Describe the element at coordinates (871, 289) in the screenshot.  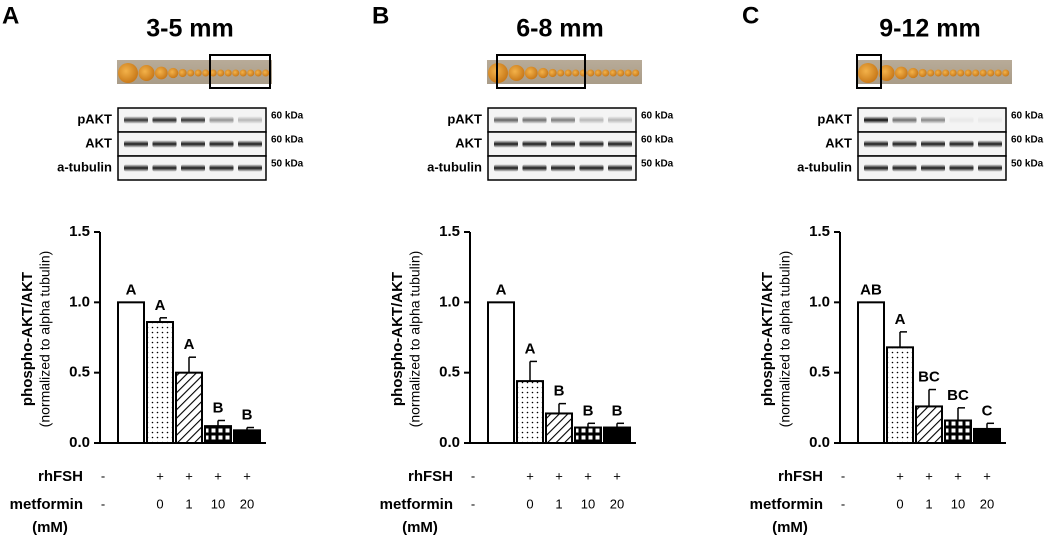
I see `significance-letter: AB` at that location.